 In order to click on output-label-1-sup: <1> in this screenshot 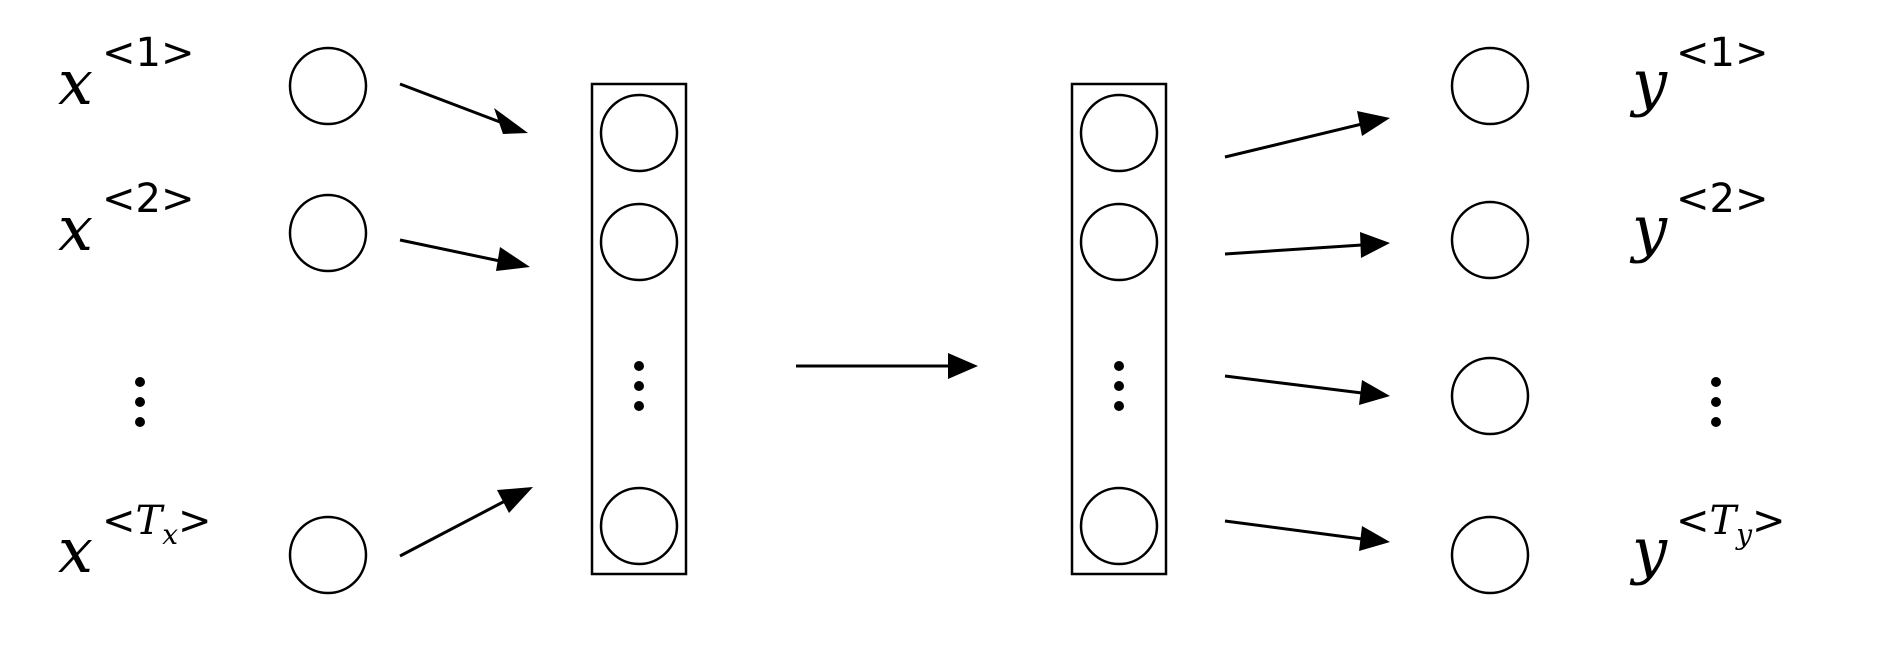, I will do `click(1722, 53)`.